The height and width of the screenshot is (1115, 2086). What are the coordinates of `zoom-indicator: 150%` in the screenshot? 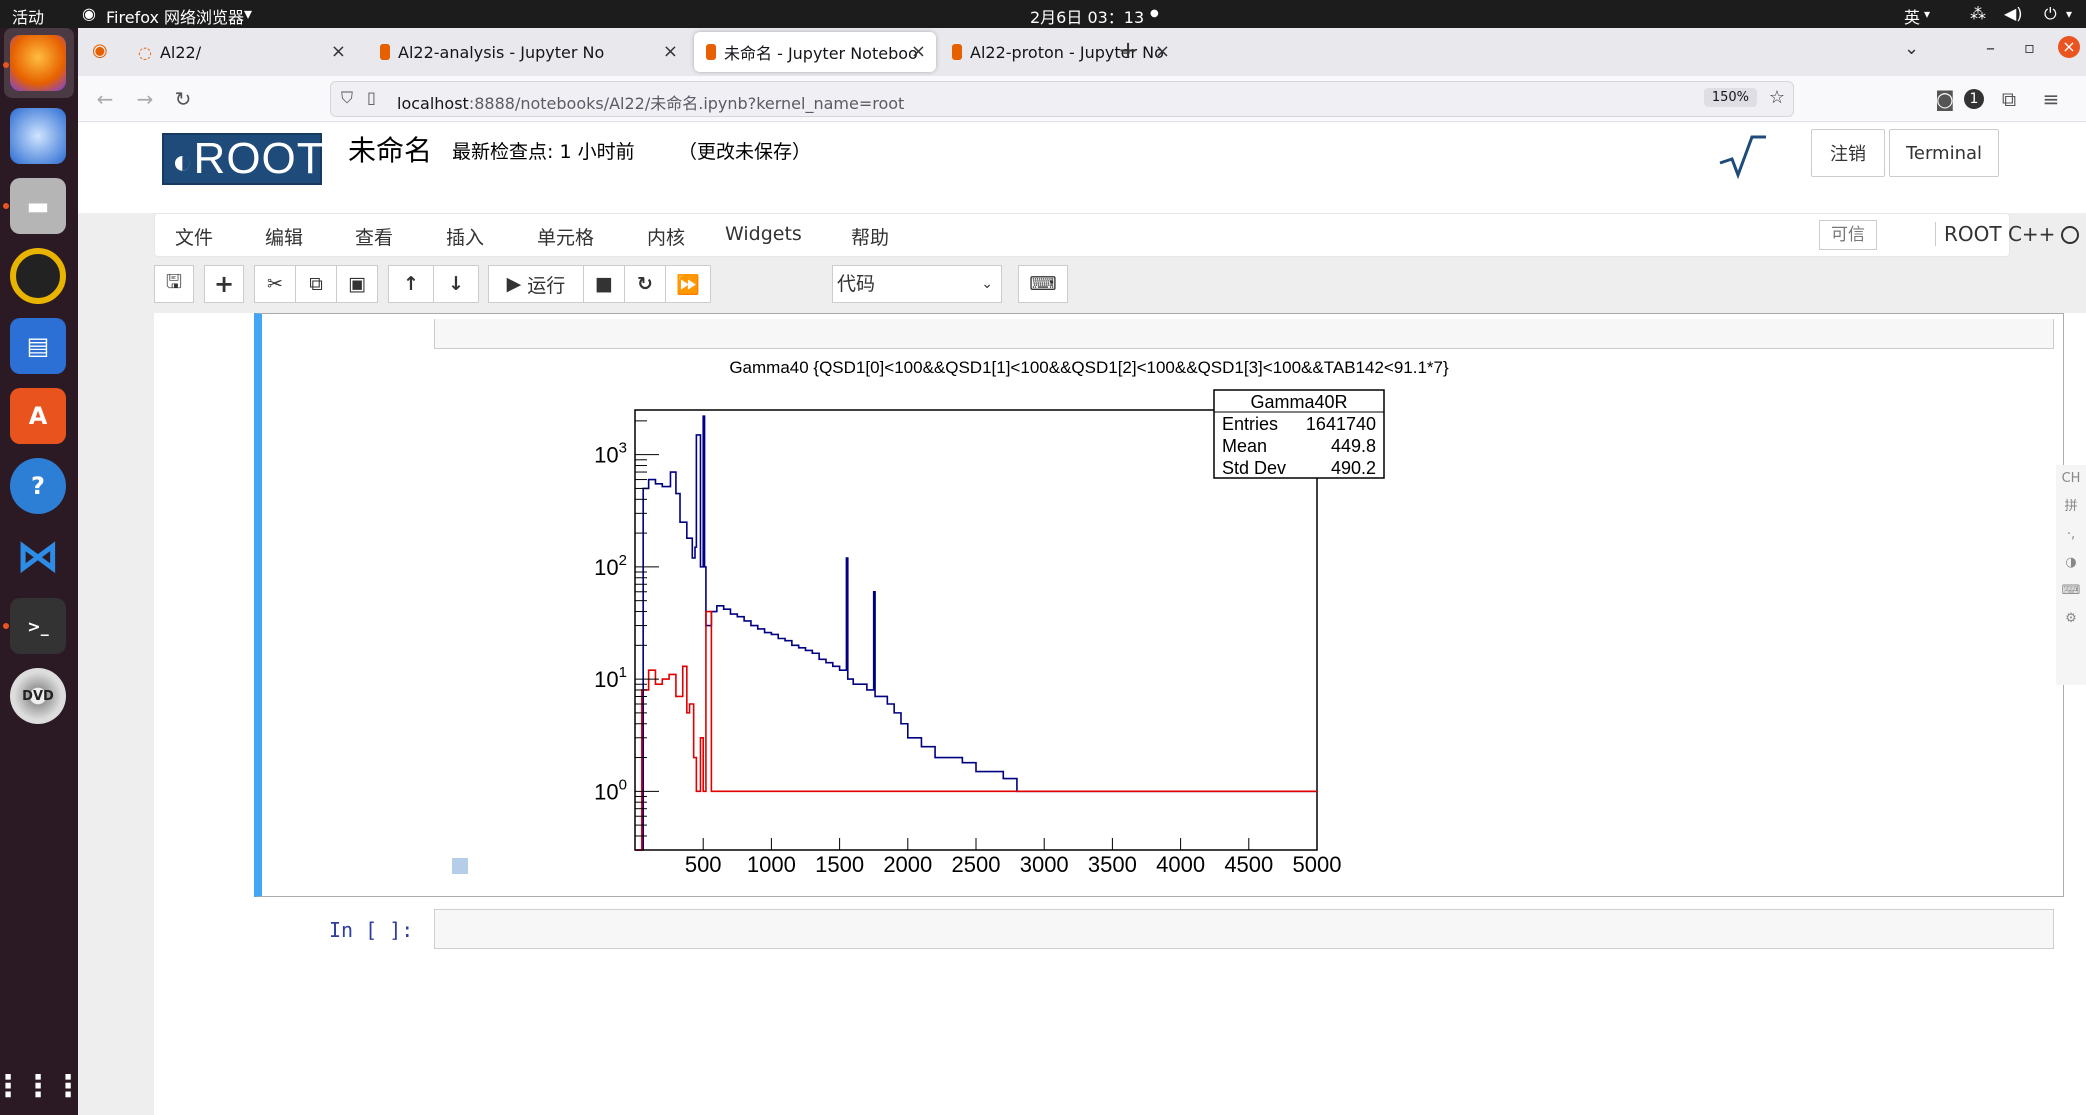 It's located at (1730, 97).